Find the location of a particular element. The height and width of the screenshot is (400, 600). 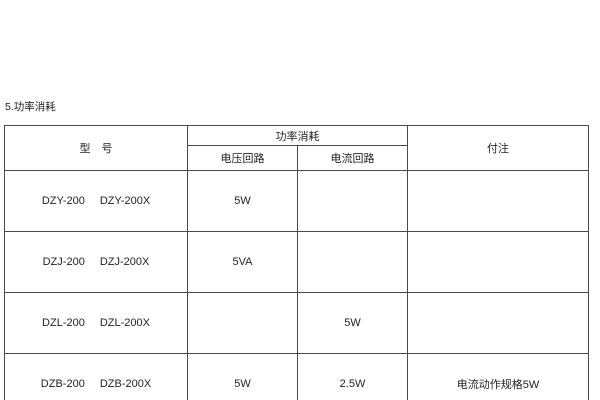

voltage-cell: 5VA is located at coordinates (242, 262).